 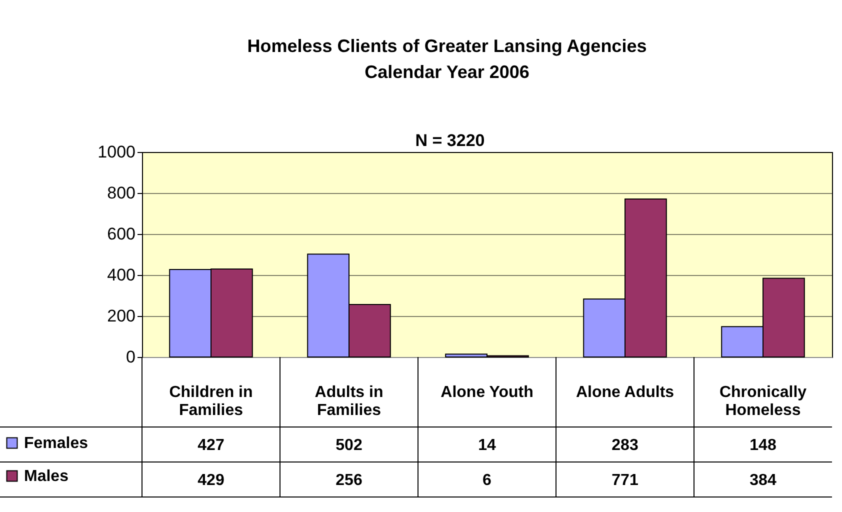 What do you see at coordinates (349, 401) in the screenshot?
I see `x-tick-label: Adults in Families` at bounding box center [349, 401].